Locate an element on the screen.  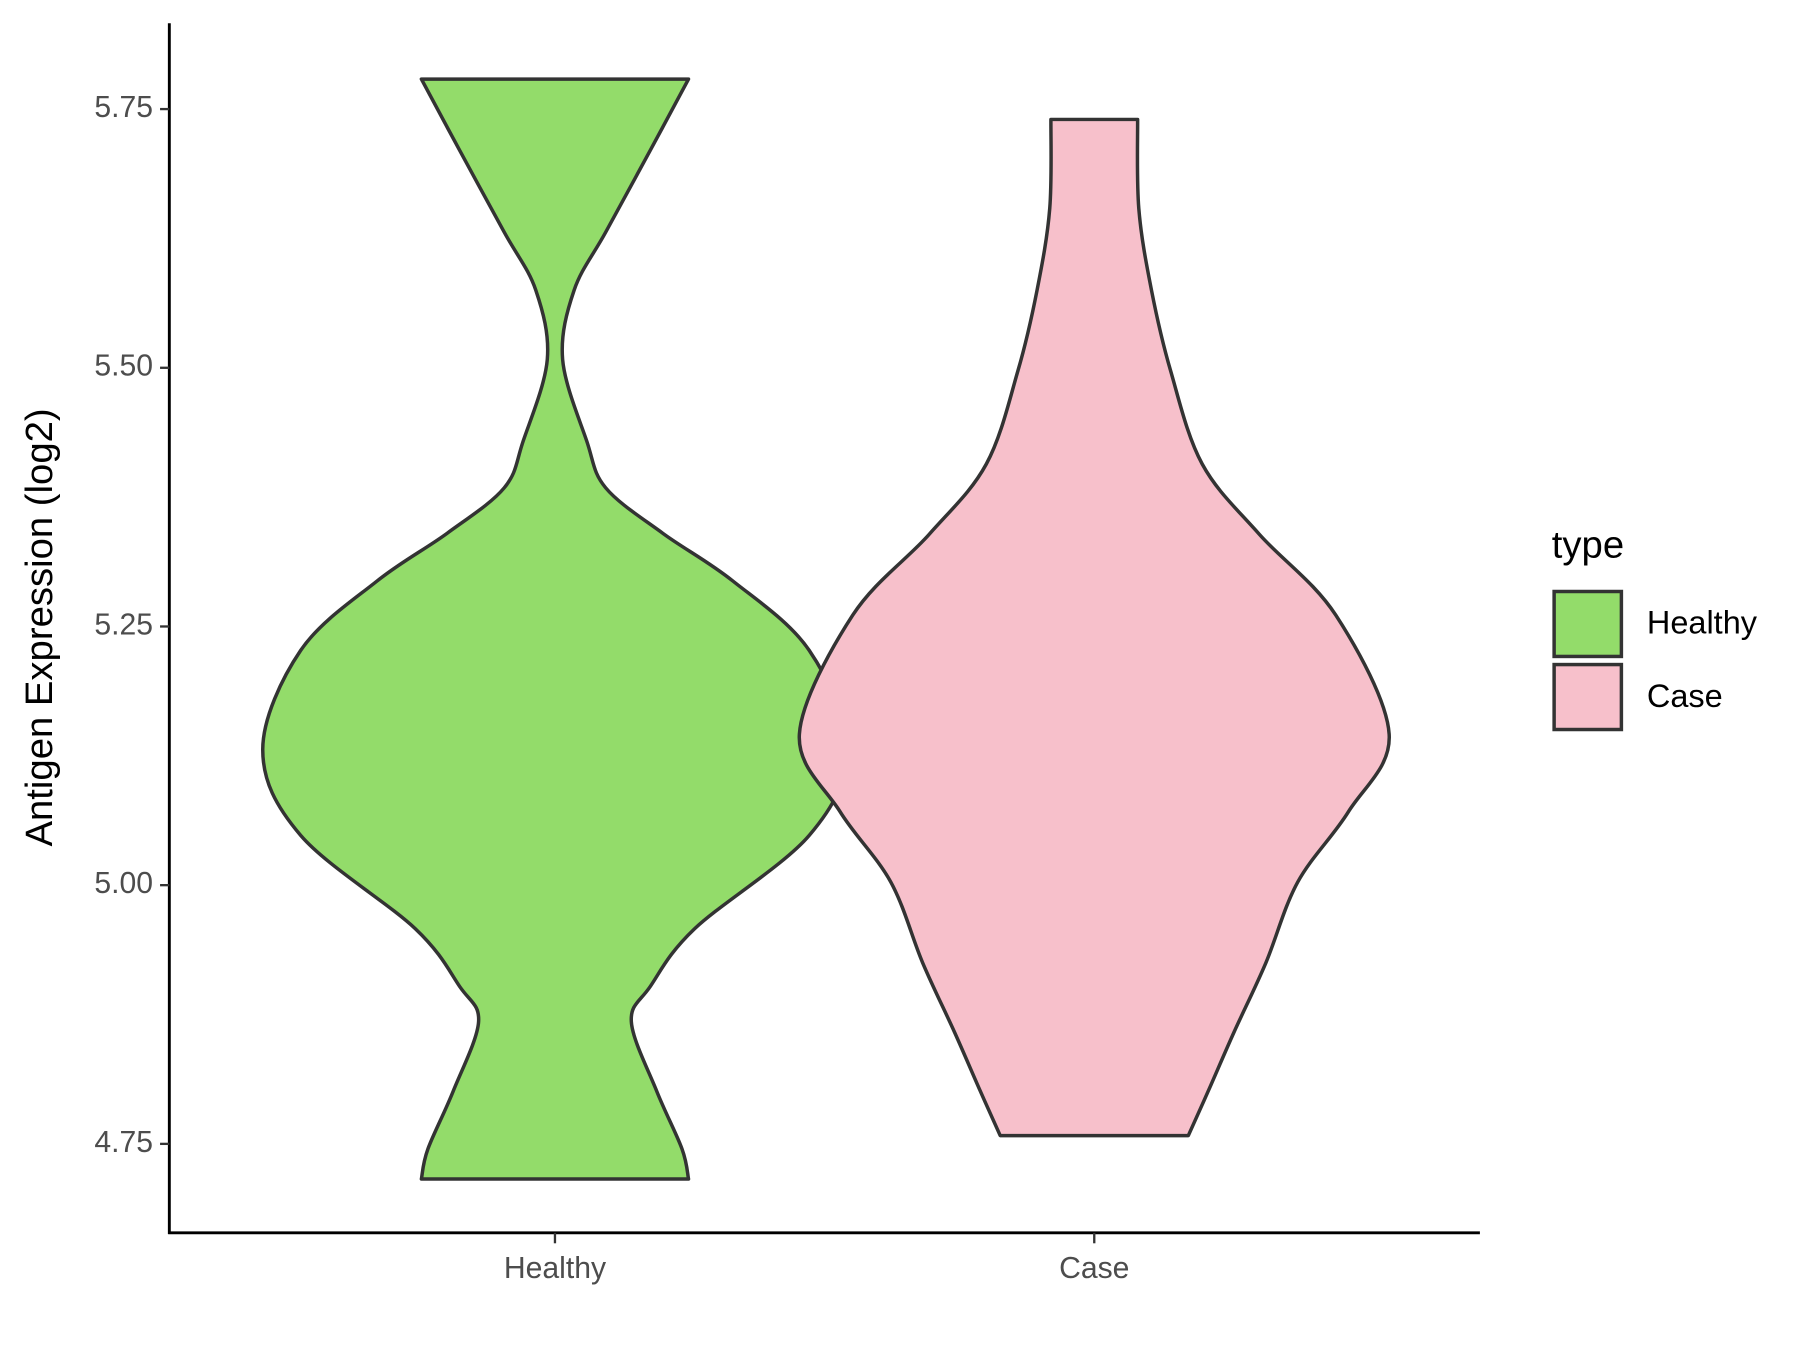
legend-label: Healthy is located at coordinates (1702, 623).